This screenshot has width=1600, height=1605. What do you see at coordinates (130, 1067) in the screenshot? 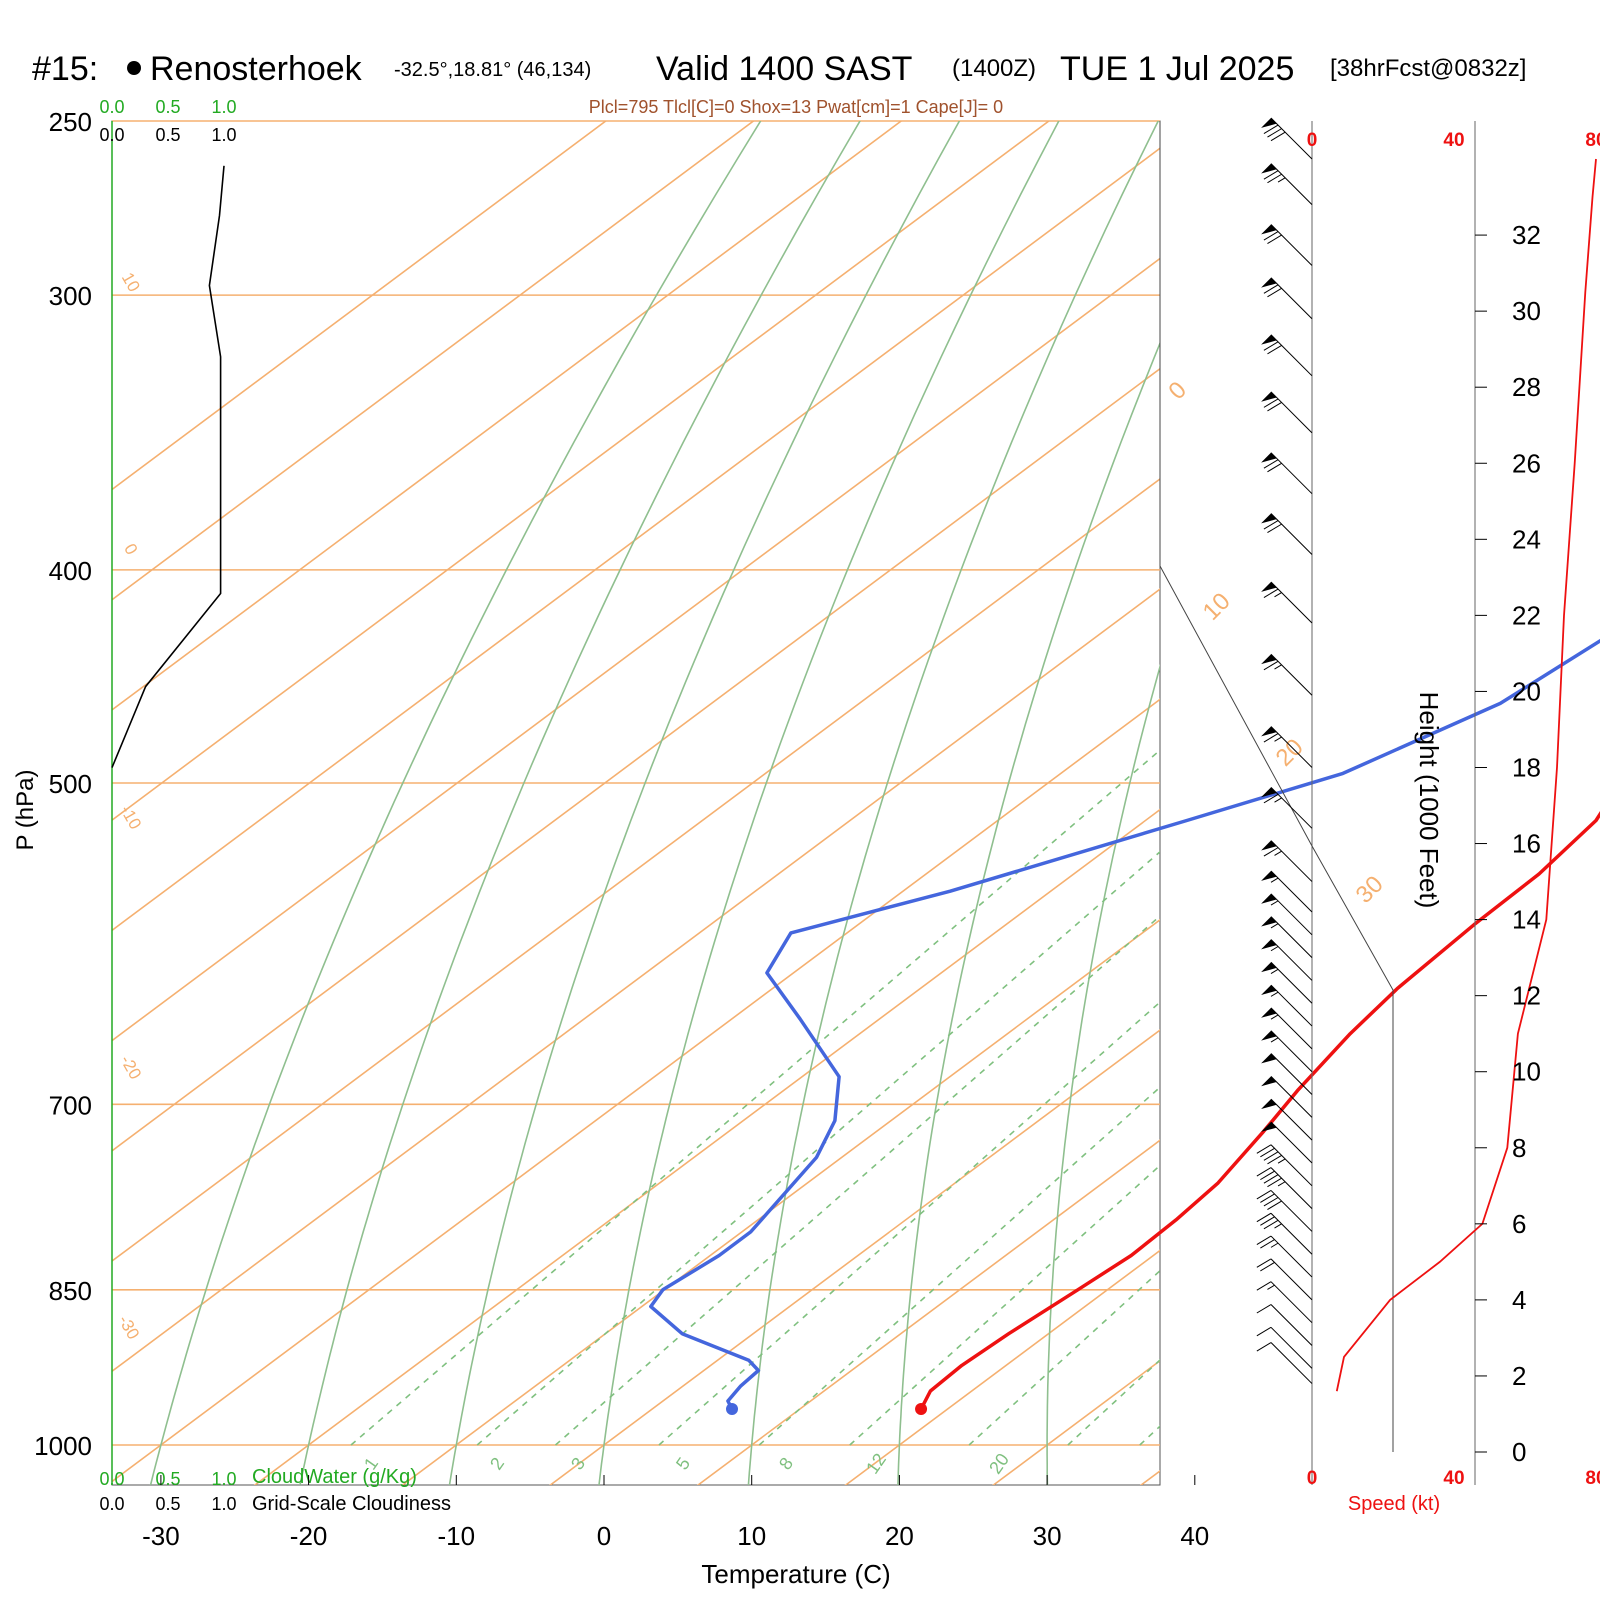
I see `isotherm-label: -20` at bounding box center [130, 1067].